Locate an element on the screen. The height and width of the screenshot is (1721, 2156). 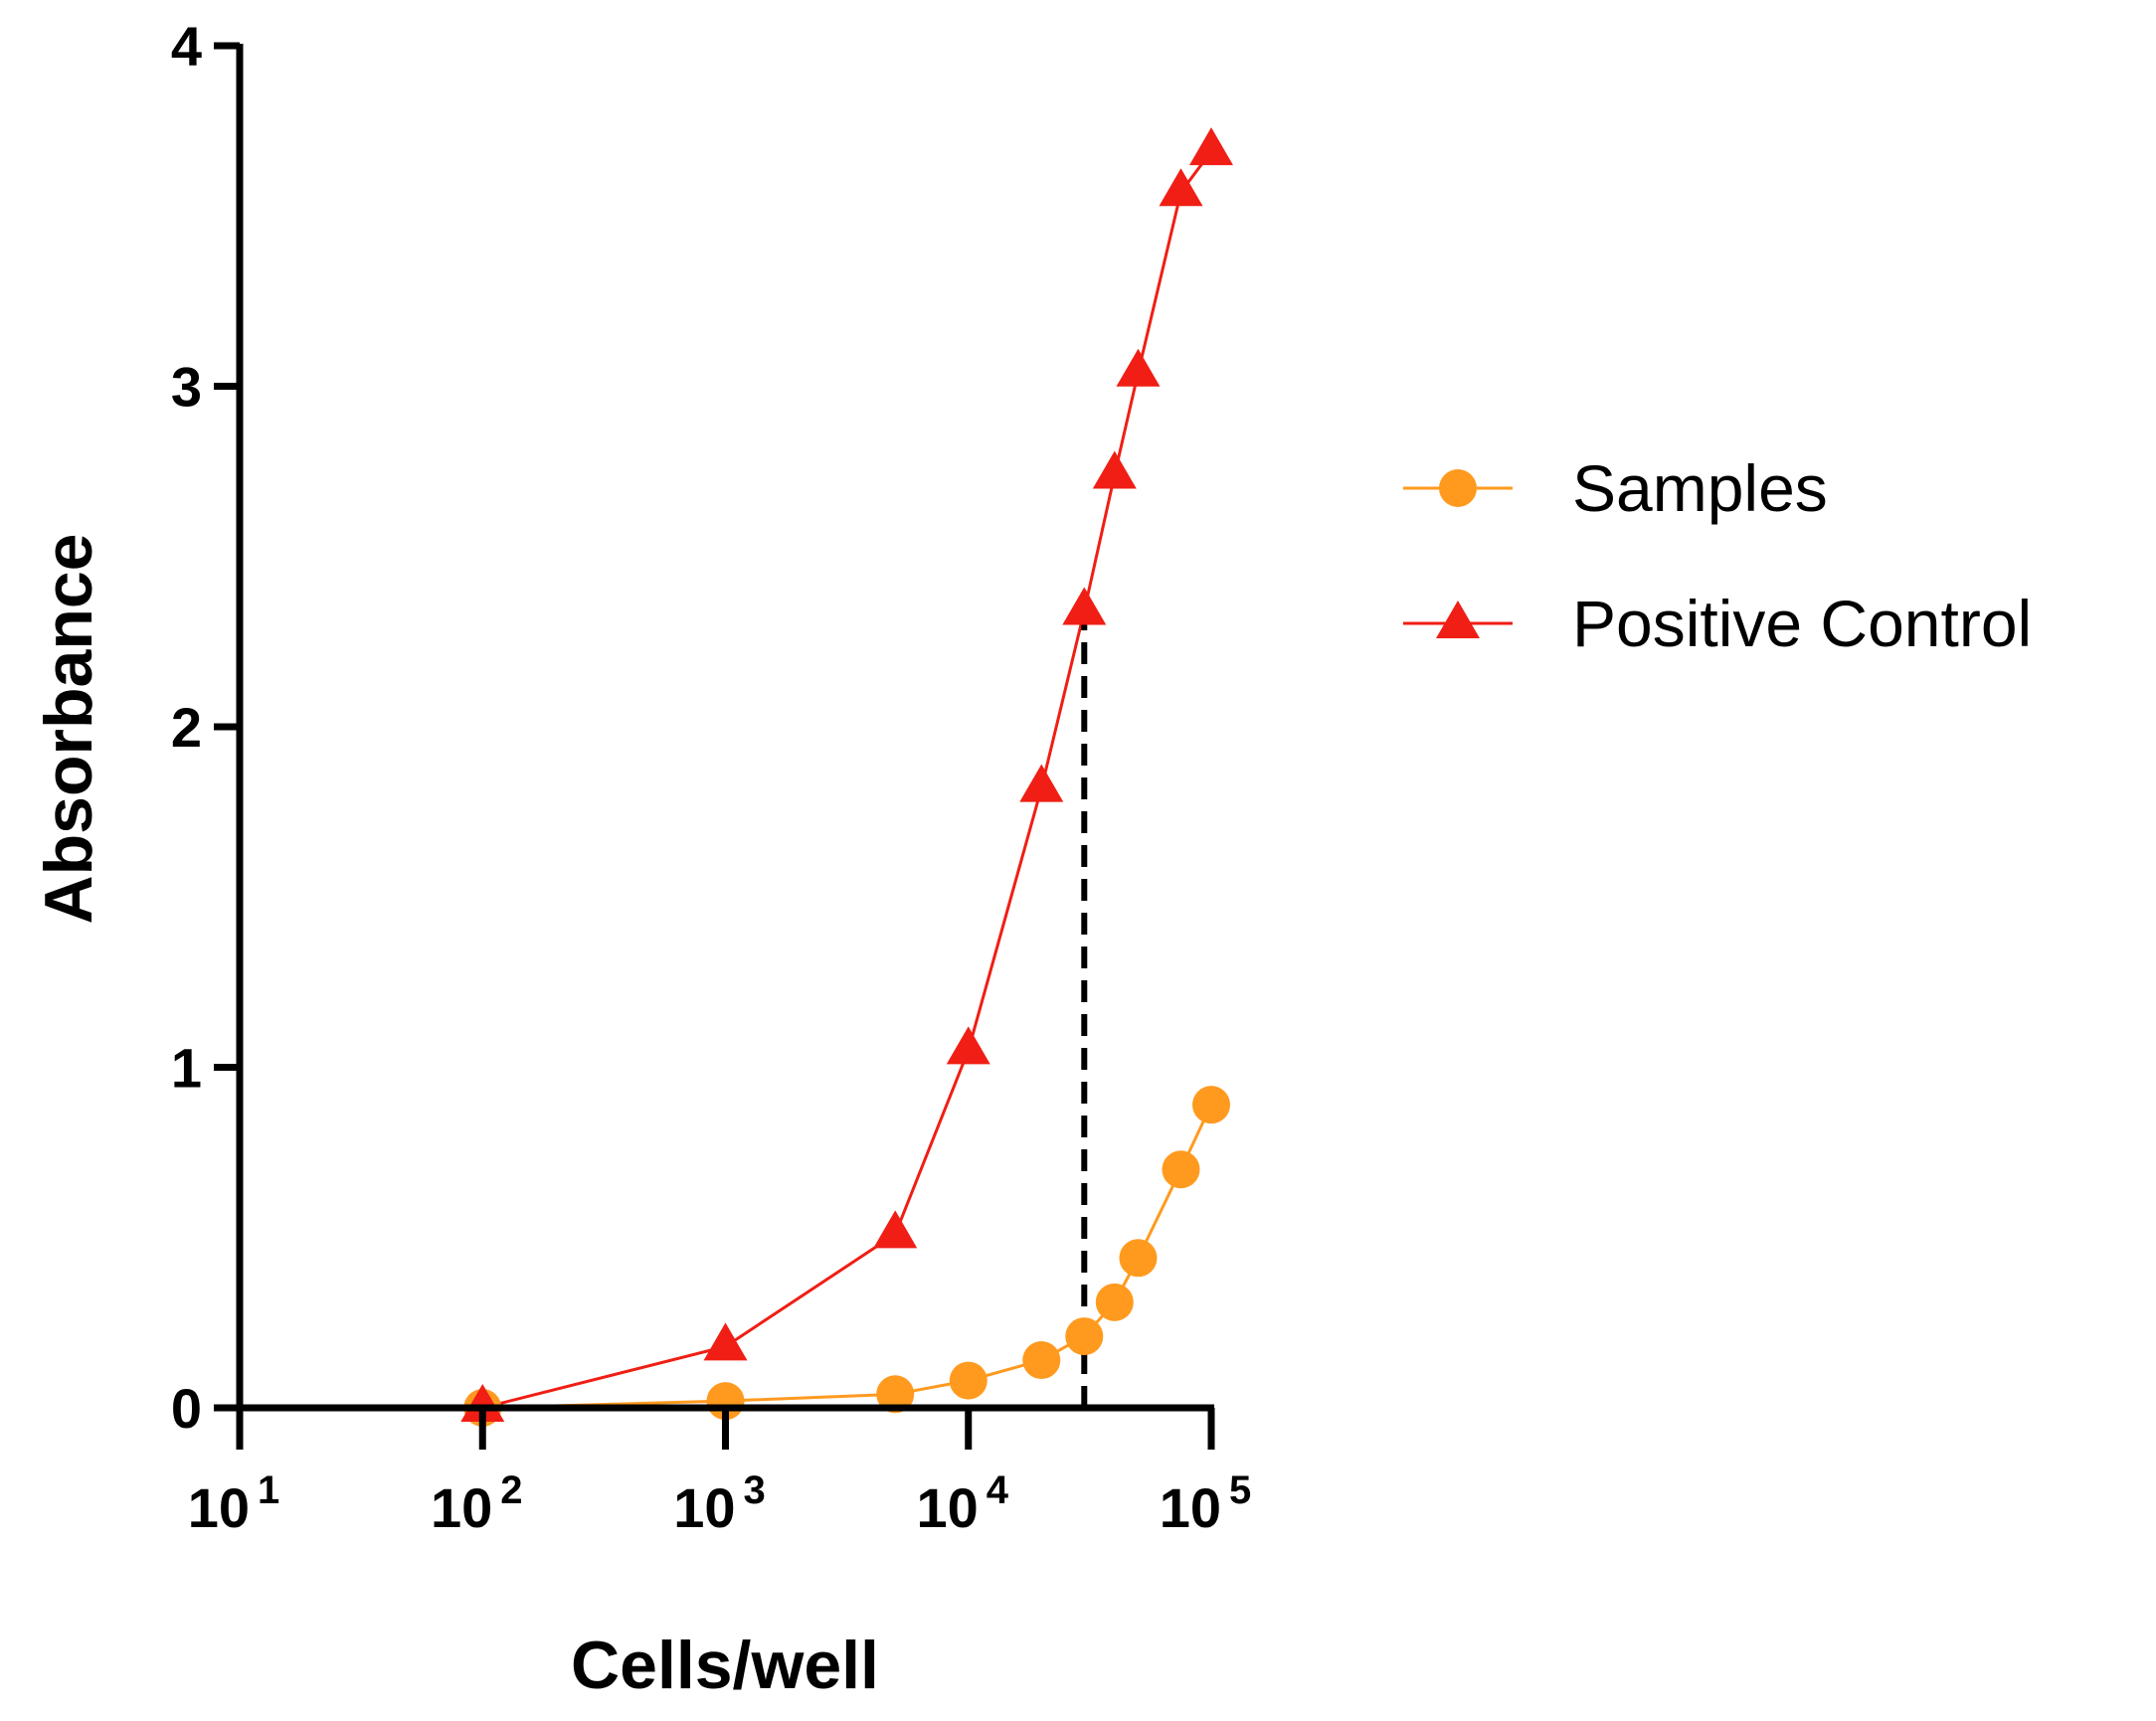
legend-samples-label: Samples is located at coordinates (1700, 488).